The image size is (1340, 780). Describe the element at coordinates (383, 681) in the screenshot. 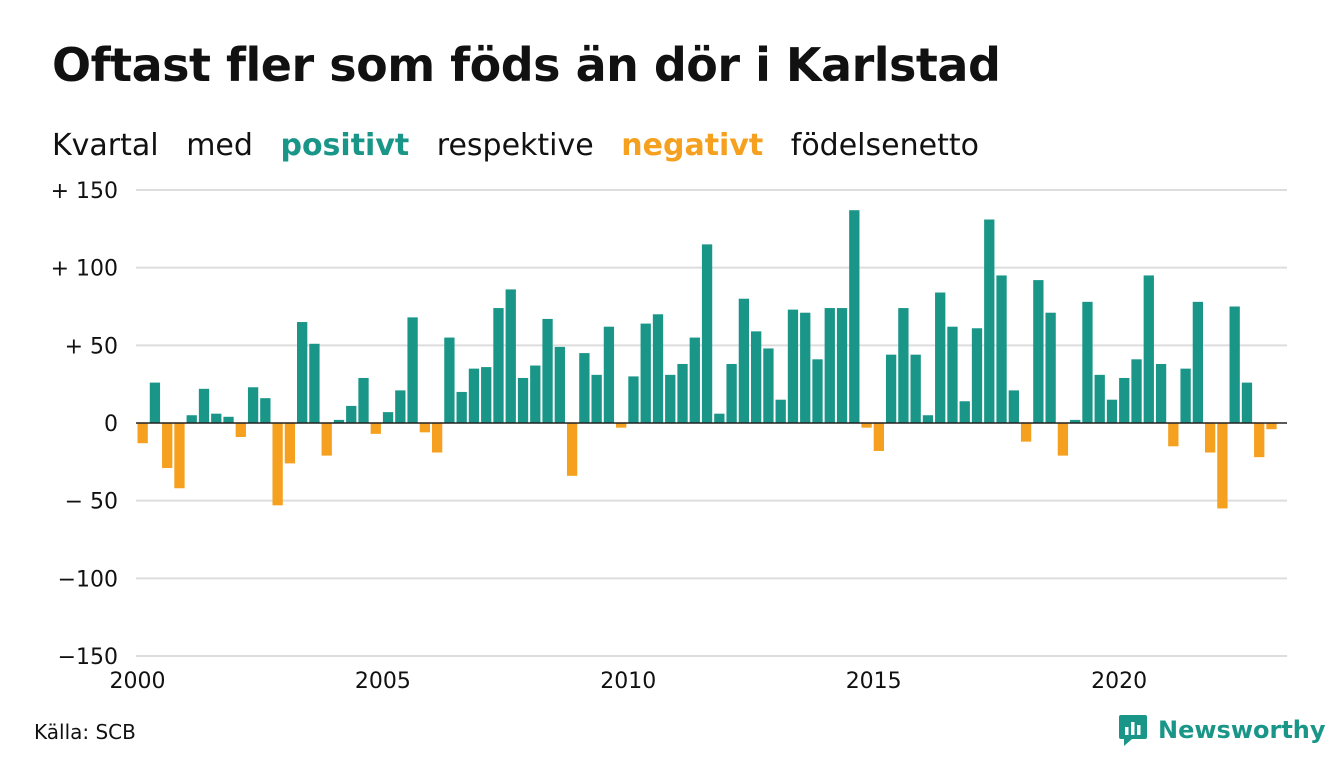

I see `x-tick-label: 2005` at that location.